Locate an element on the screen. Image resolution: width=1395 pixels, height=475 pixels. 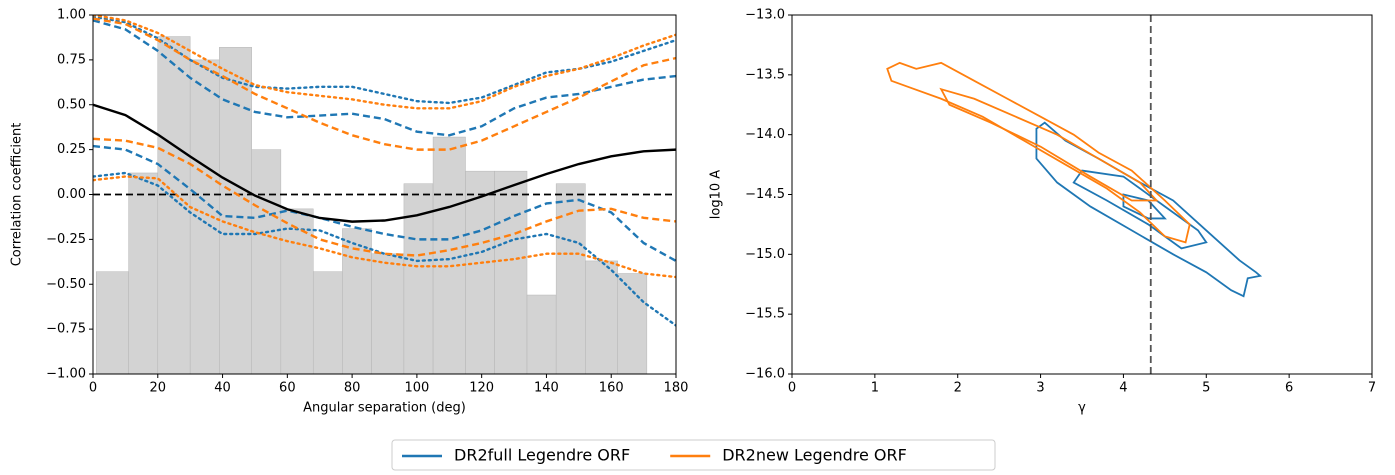
x-tick-label: 4 is located at coordinates (1123, 388).